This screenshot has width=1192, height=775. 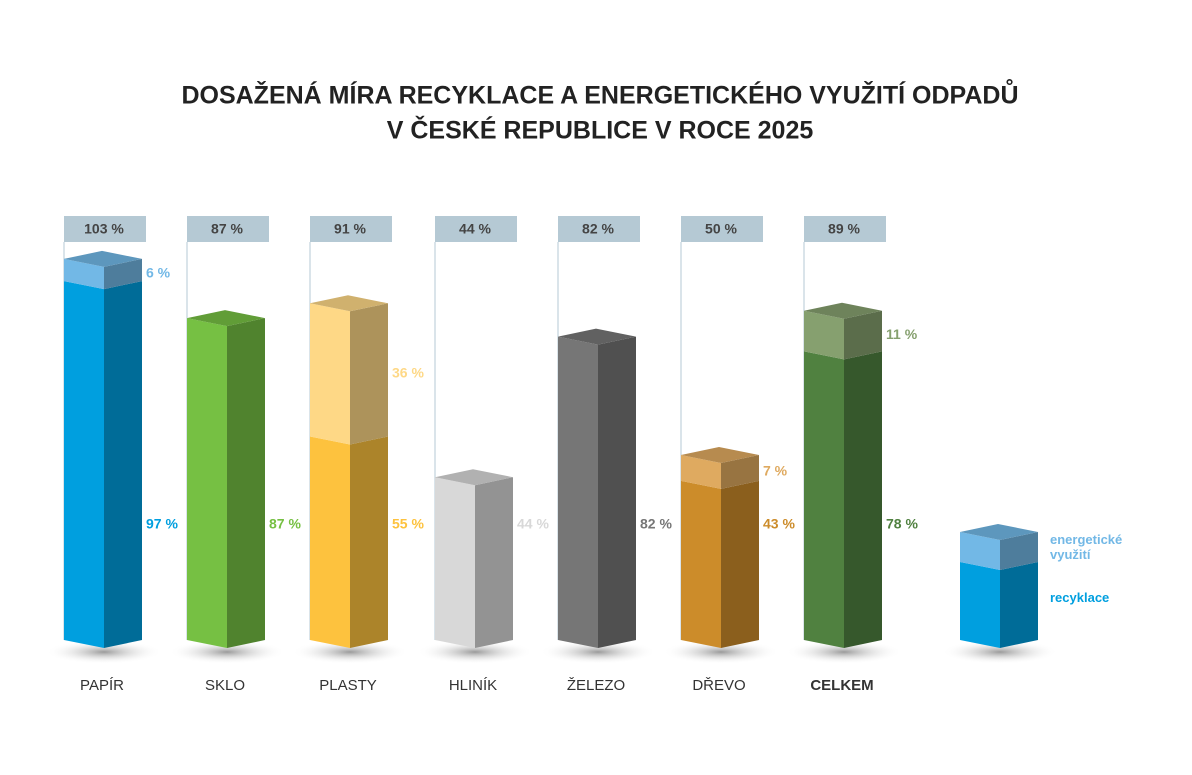 I want to click on value-label: 82 %, so click(x=656, y=524).